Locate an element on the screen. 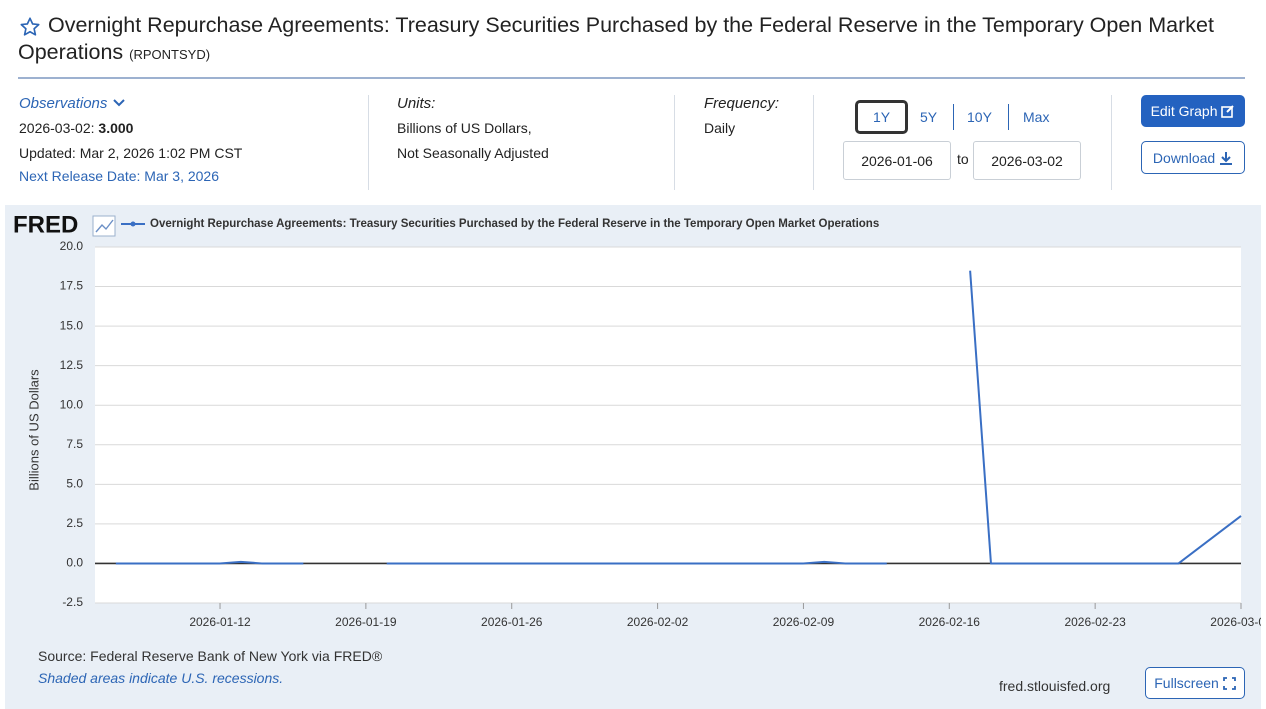 The width and height of the screenshot is (1266, 709). units-line: Billions of US Dollars, is located at coordinates (464, 128).